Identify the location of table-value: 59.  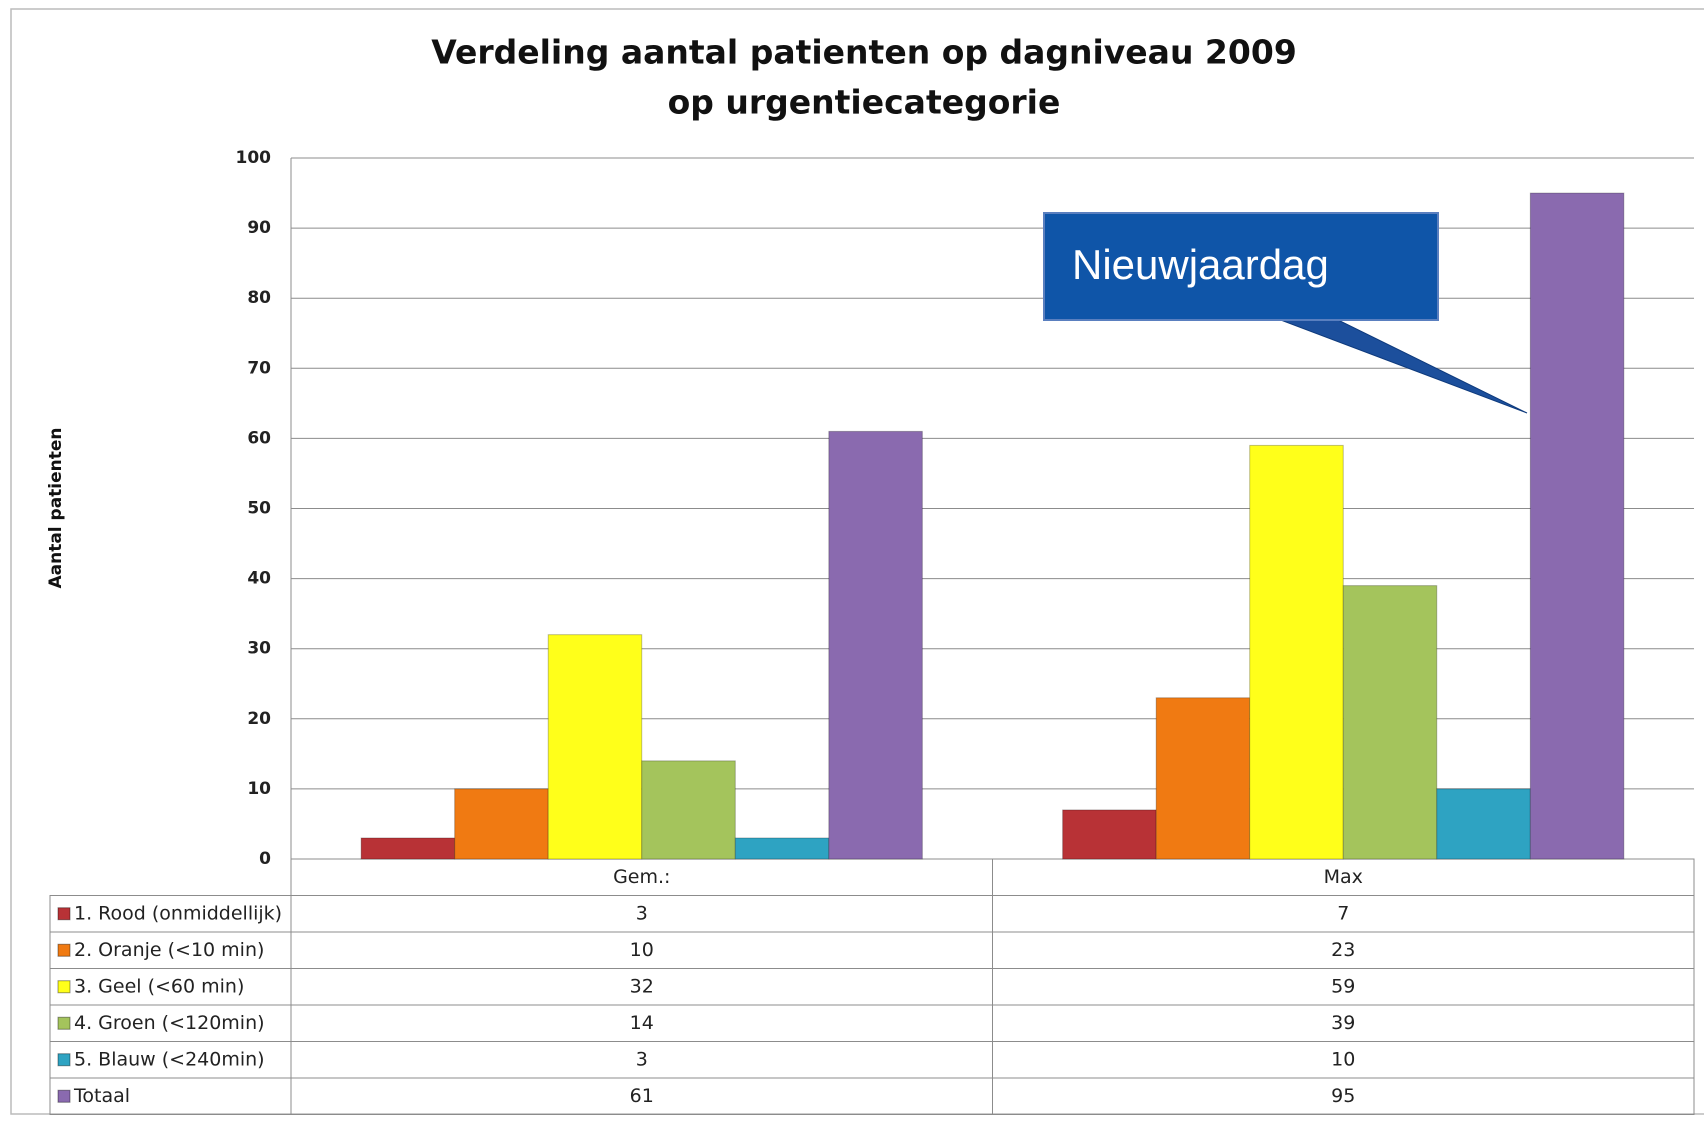
(1343, 986).